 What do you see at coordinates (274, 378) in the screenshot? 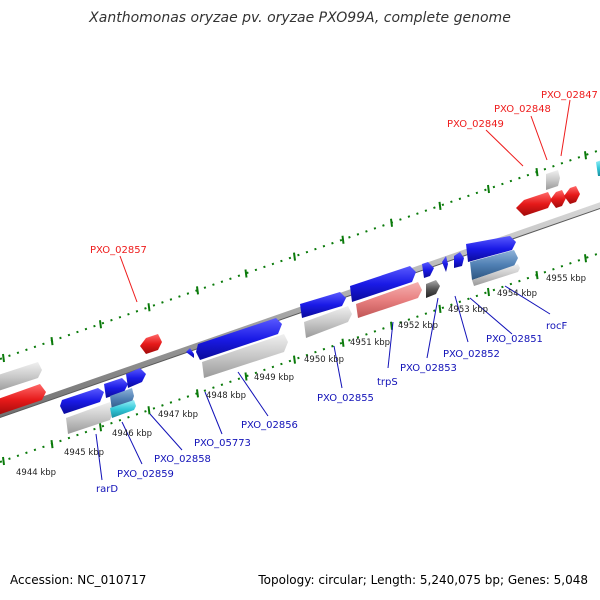
I see `kbp-label: 4949 kbp` at bounding box center [274, 378].